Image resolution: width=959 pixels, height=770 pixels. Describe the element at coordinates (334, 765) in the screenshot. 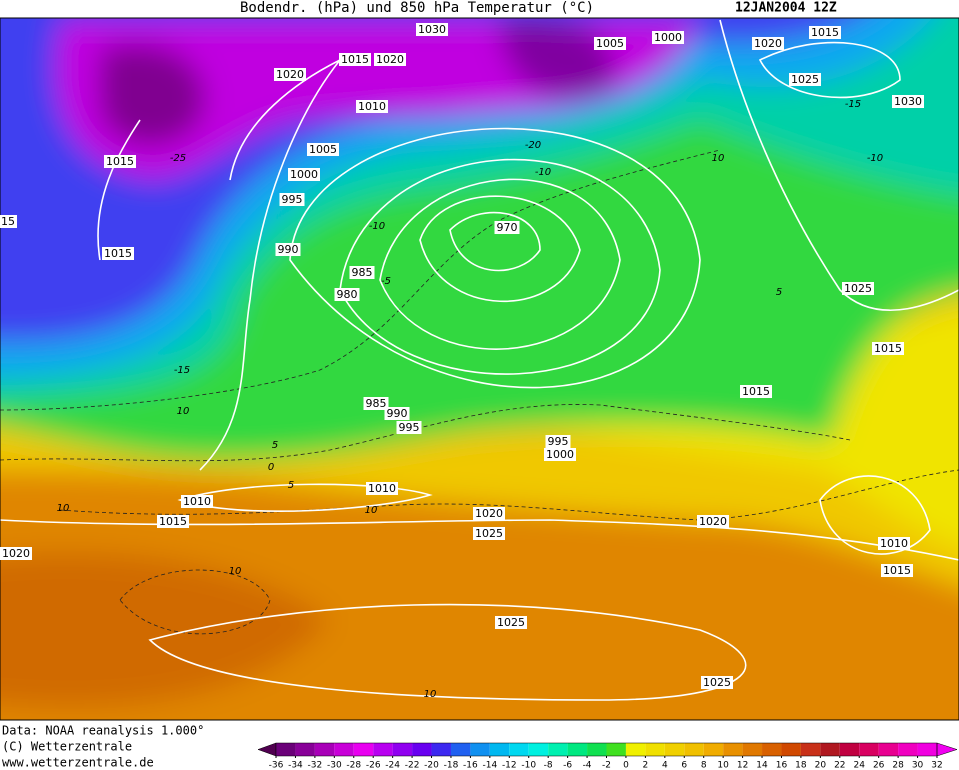

I see `colorbar-tick-label: -30` at that location.